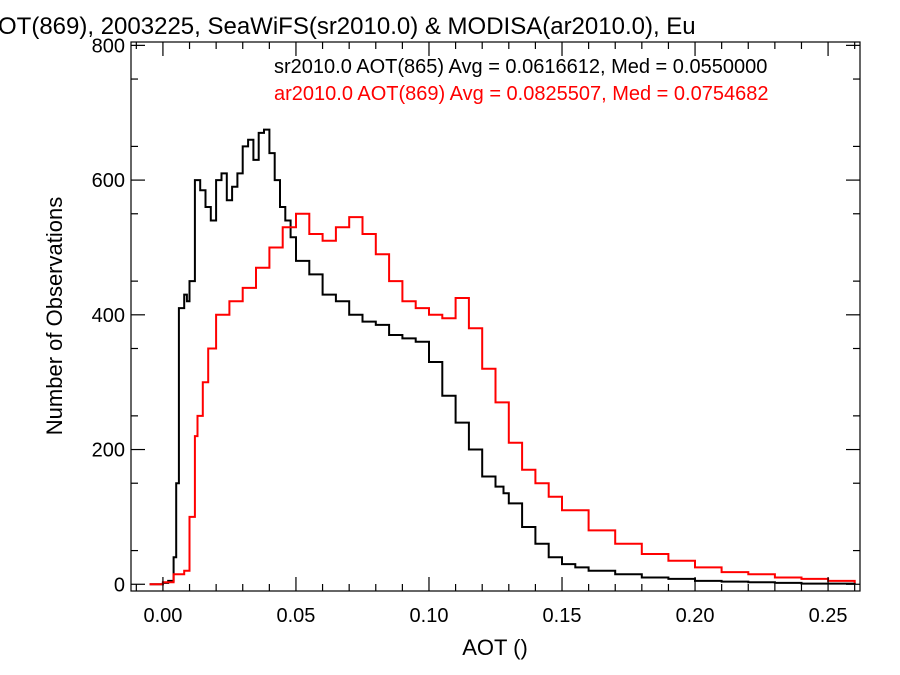 The height and width of the screenshot is (675, 900). I want to click on y-tick-label: 800, so click(108, 46).